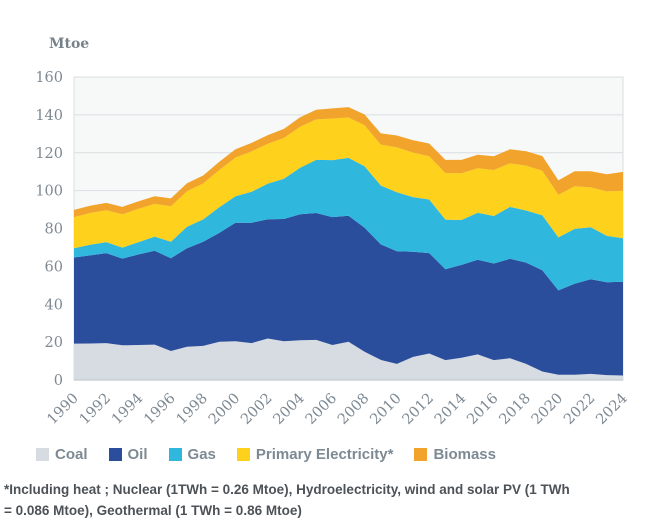  What do you see at coordinates (49, 116) in the screenshot?
I see `y-tick-label: 140` at bounding box center [49, 116].